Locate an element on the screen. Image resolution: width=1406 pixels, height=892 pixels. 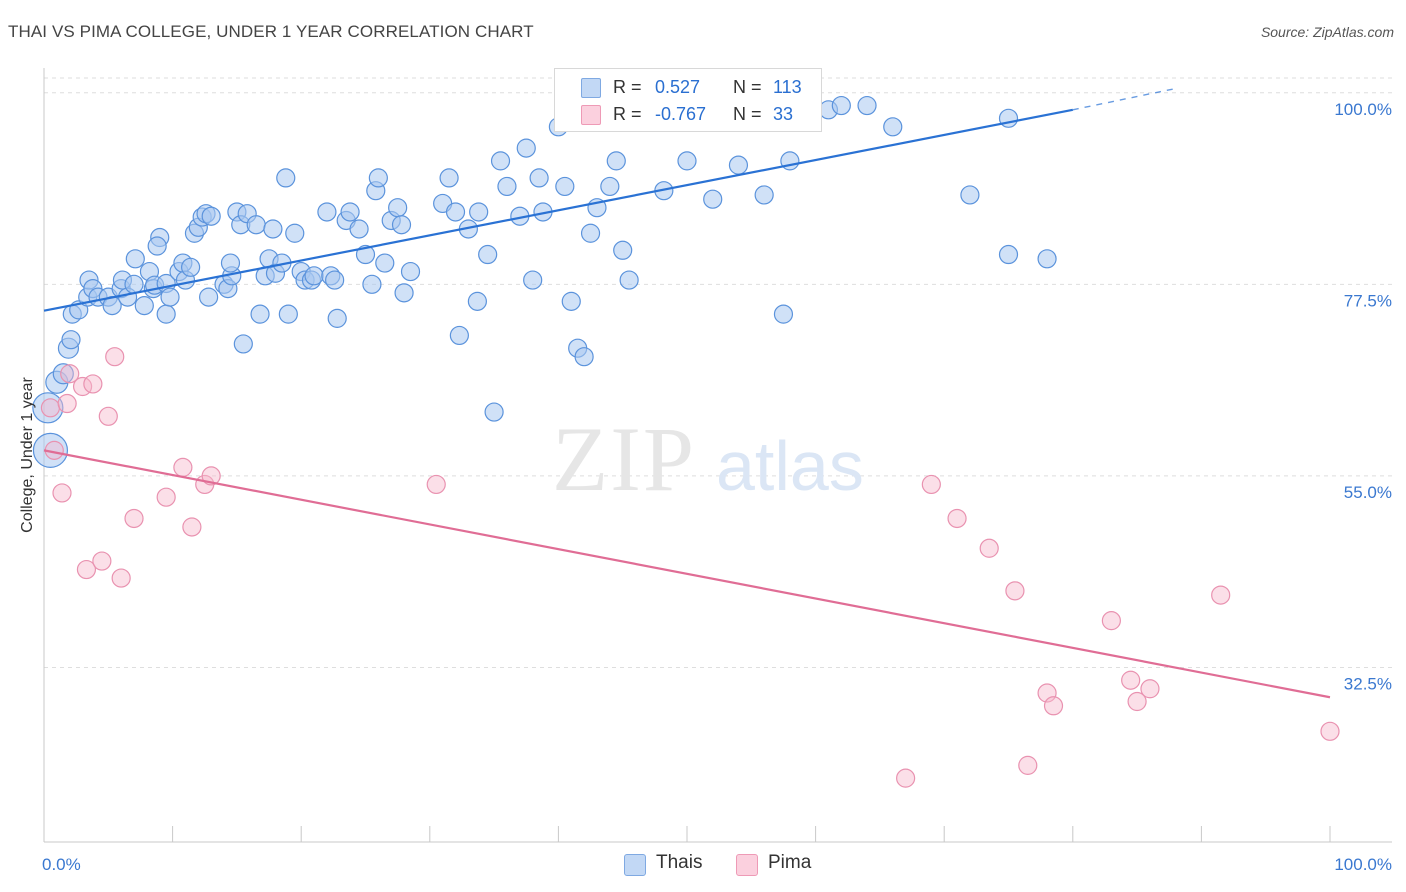
legend-row-pima: R = -0.767 N = 33 is located at coordinates (688, 114).